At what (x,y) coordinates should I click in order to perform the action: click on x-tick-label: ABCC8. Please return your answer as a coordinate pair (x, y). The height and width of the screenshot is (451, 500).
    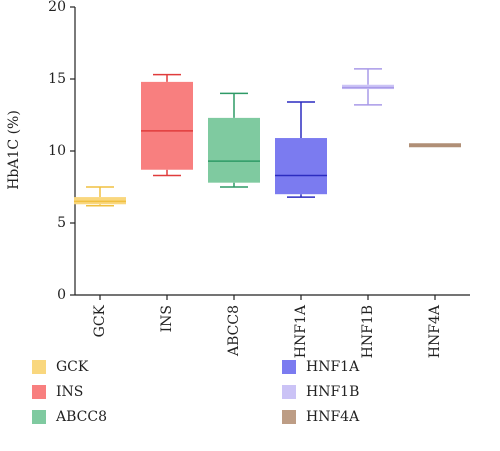
    Looking at the image, I should click on (234, 331).